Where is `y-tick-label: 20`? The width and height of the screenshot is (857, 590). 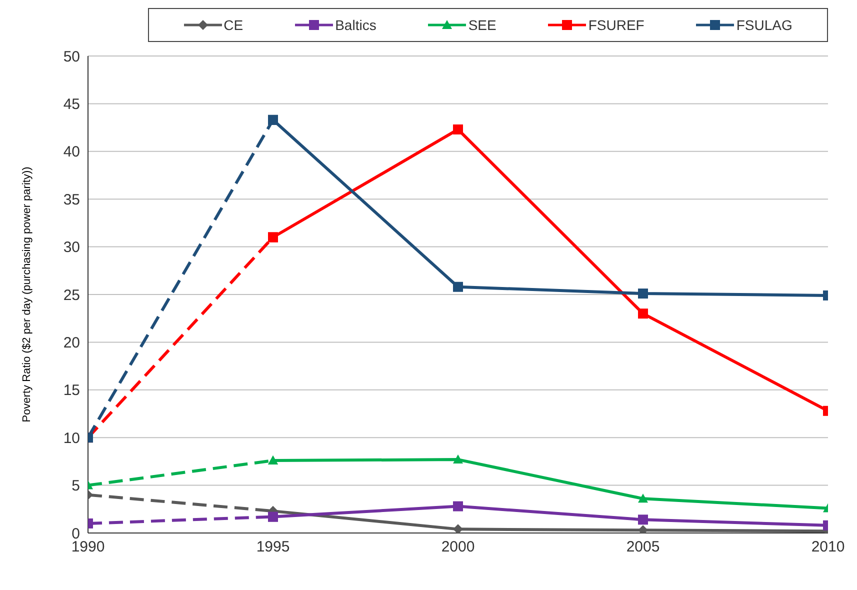
y-tick-label: 20 is located at coordinates (71, 343).